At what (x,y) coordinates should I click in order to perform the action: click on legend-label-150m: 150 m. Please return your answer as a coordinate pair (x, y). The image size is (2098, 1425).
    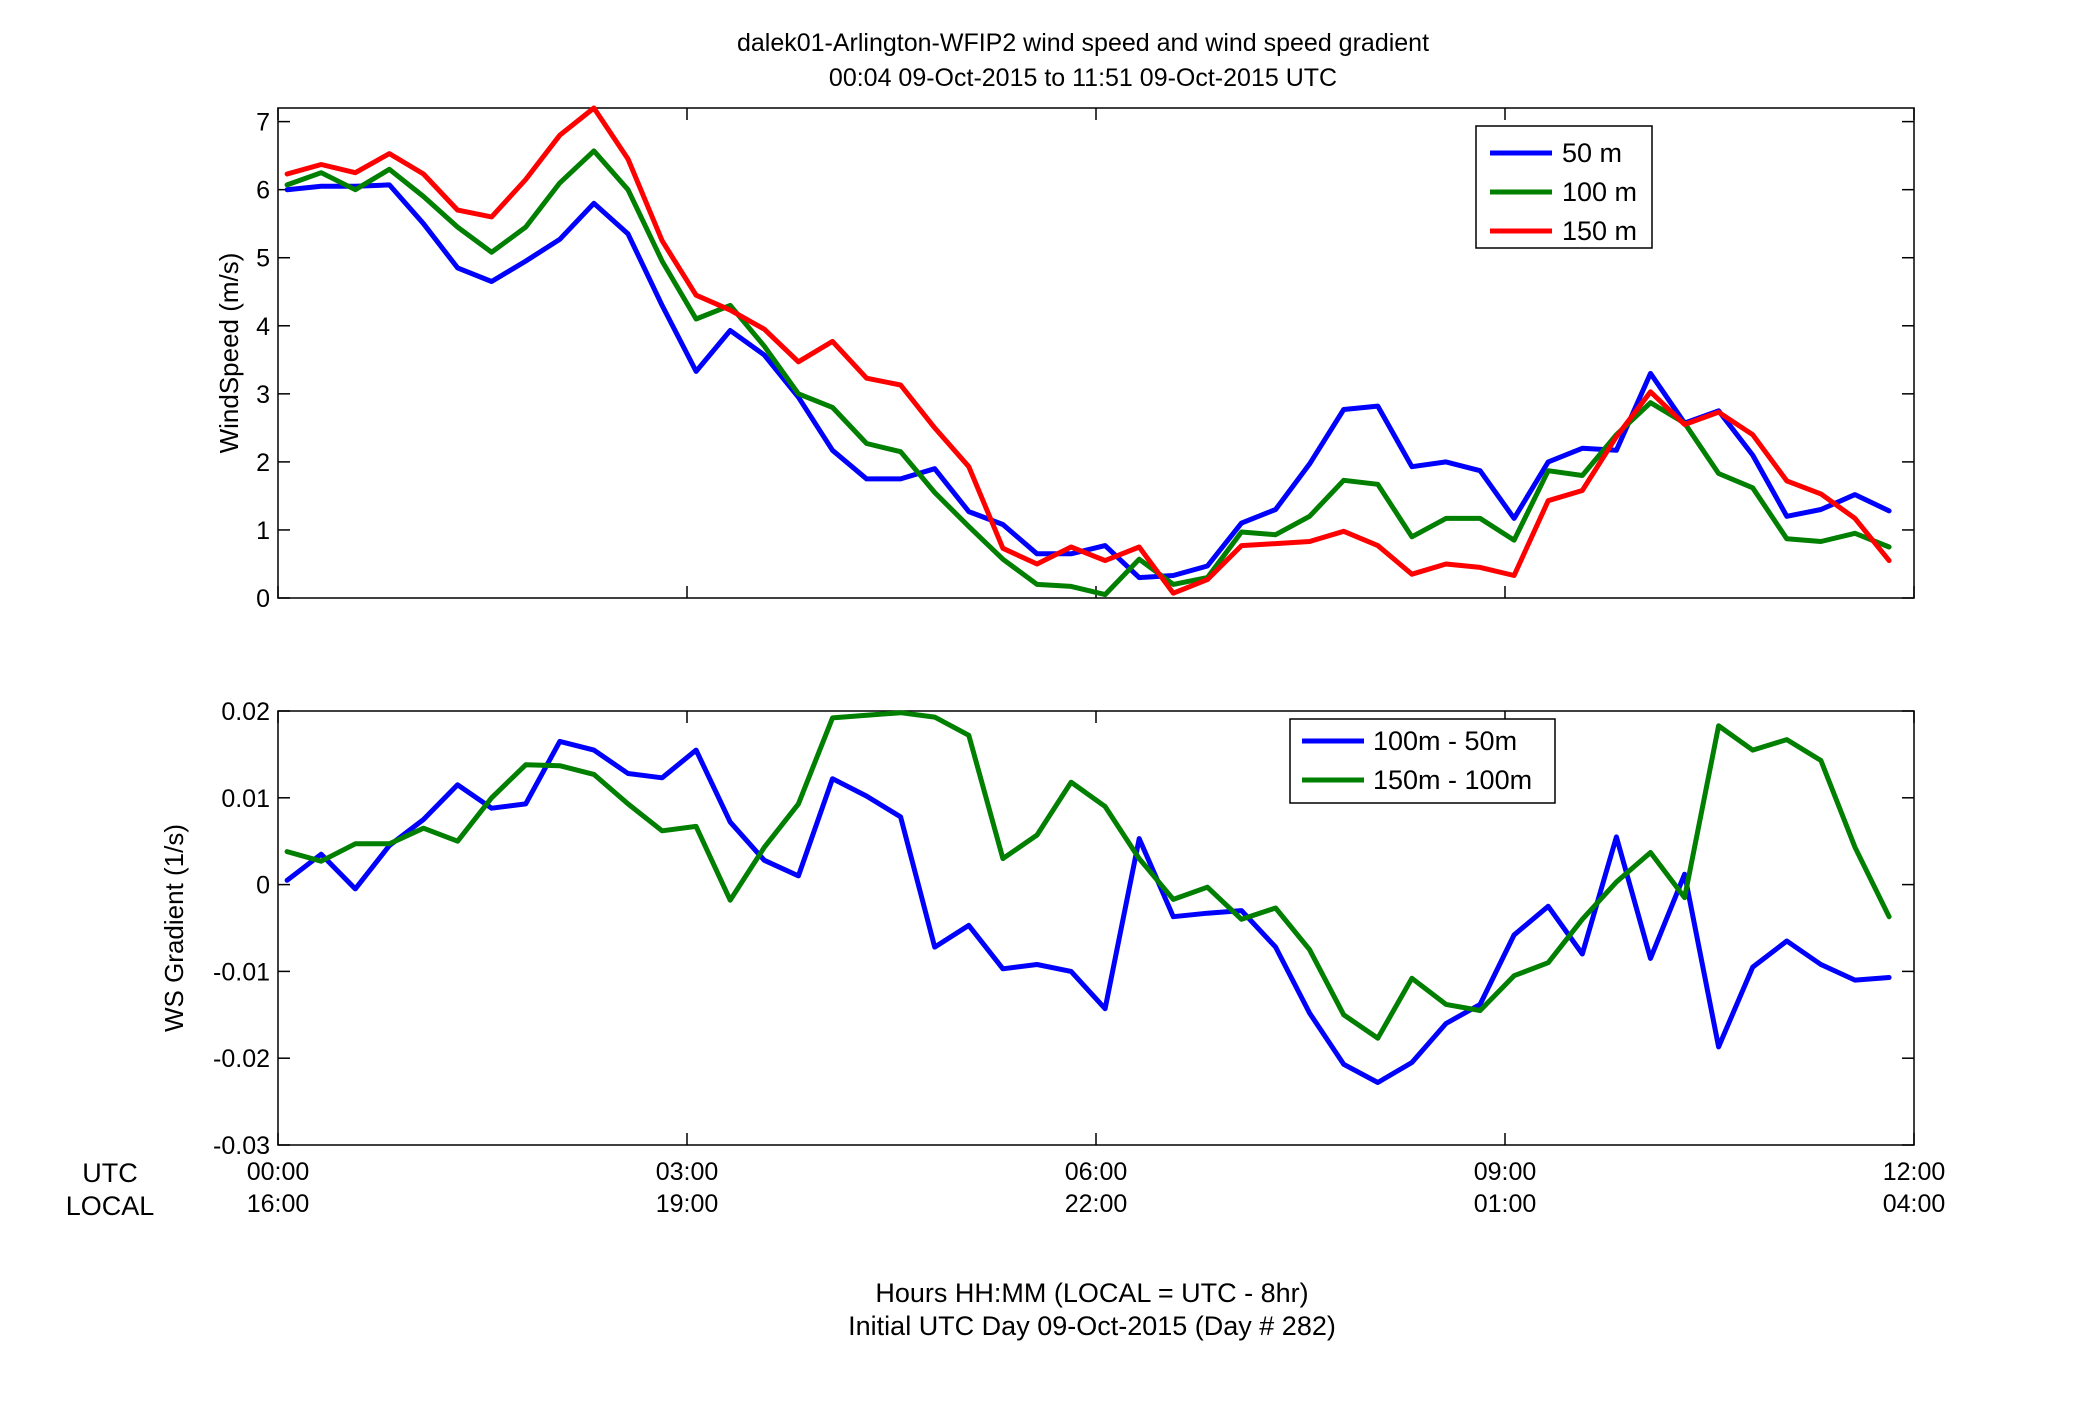
    Looking at the image, I should click on (1599, 231).